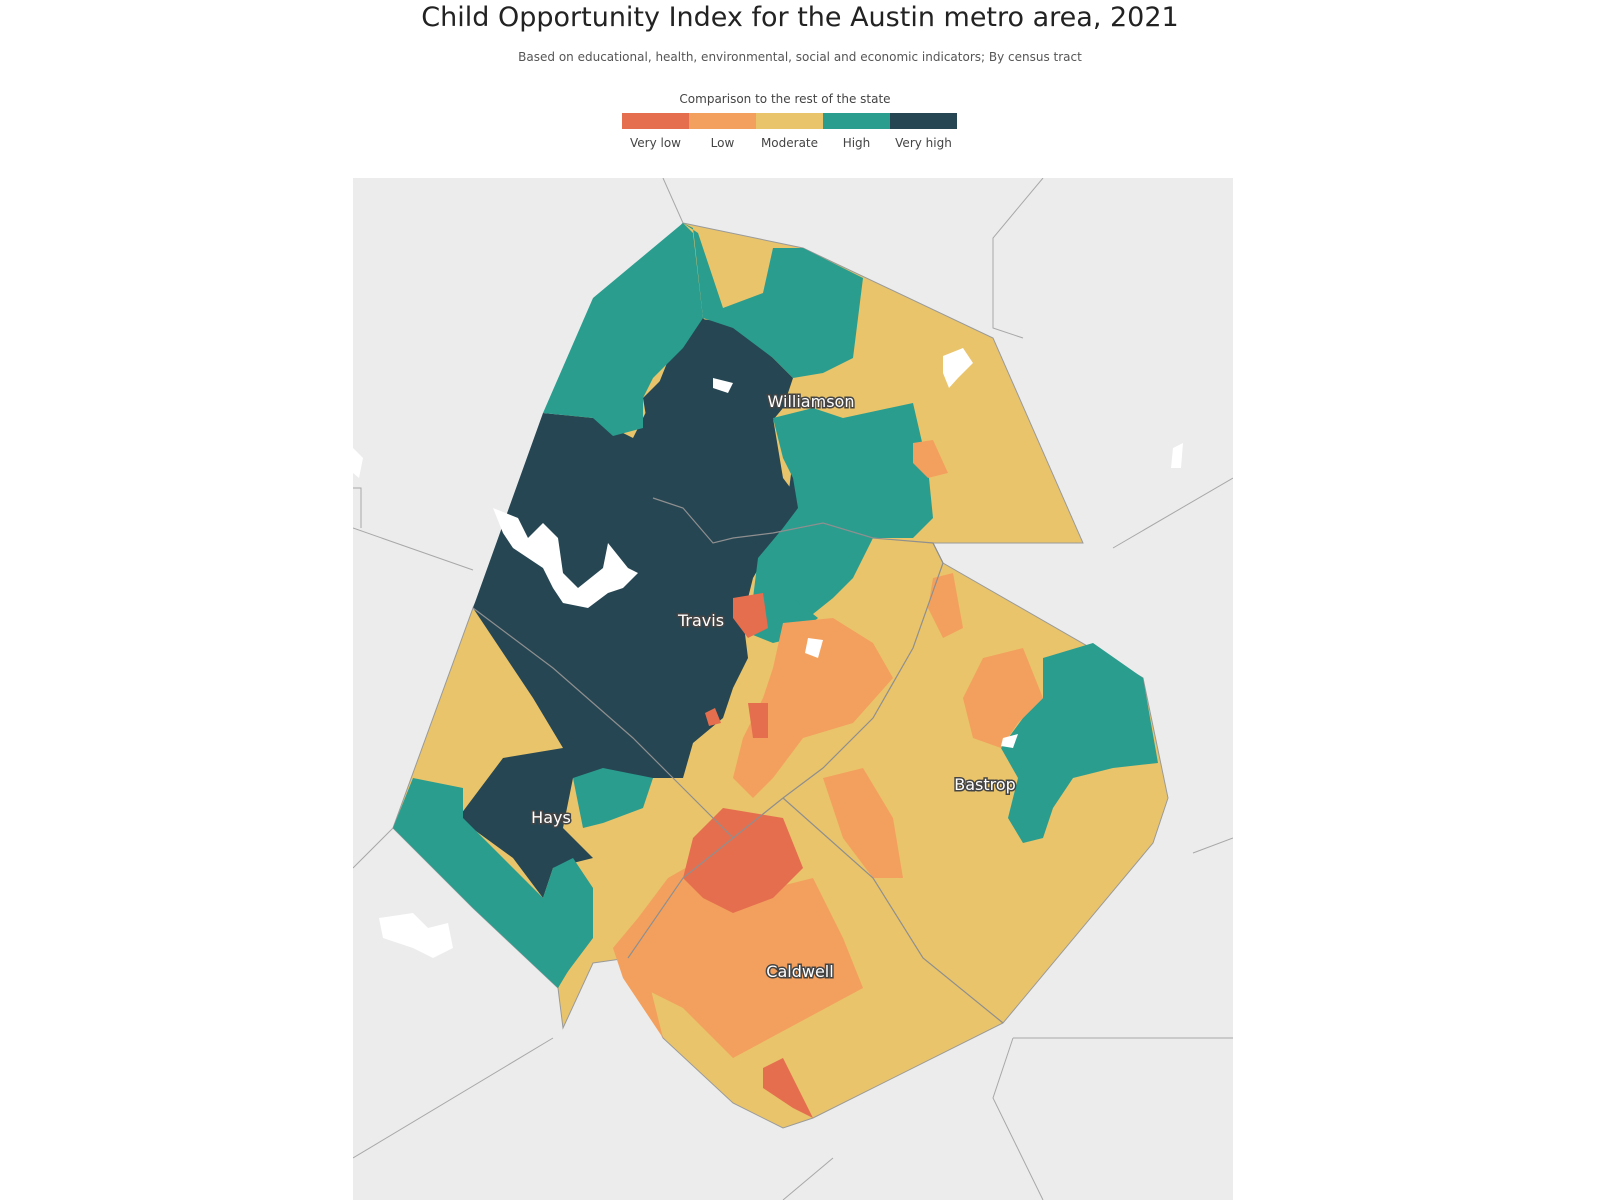  Describe the element at coordinates (493, 883) in the screenshot. I see `region-high-hays-south` at that location.